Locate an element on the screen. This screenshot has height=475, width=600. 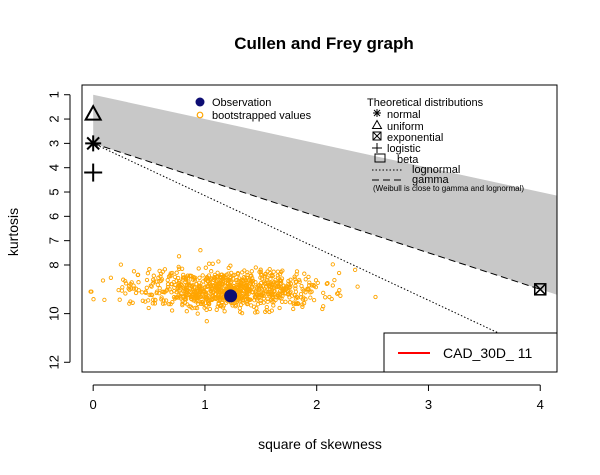
uniform-marker is located at coordinates (93, 112).